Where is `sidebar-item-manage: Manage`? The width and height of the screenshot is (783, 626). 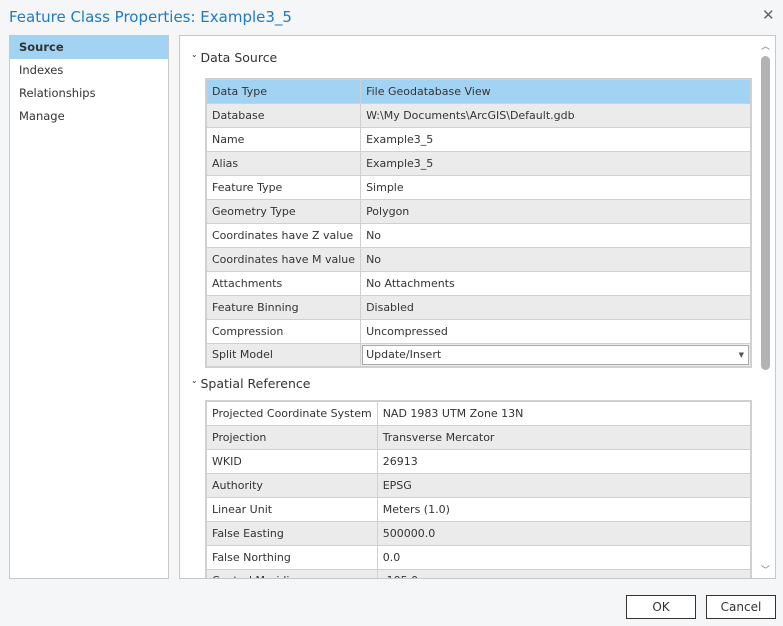 sidebar-item-manage: Manage is located at coordinates (42, 116).